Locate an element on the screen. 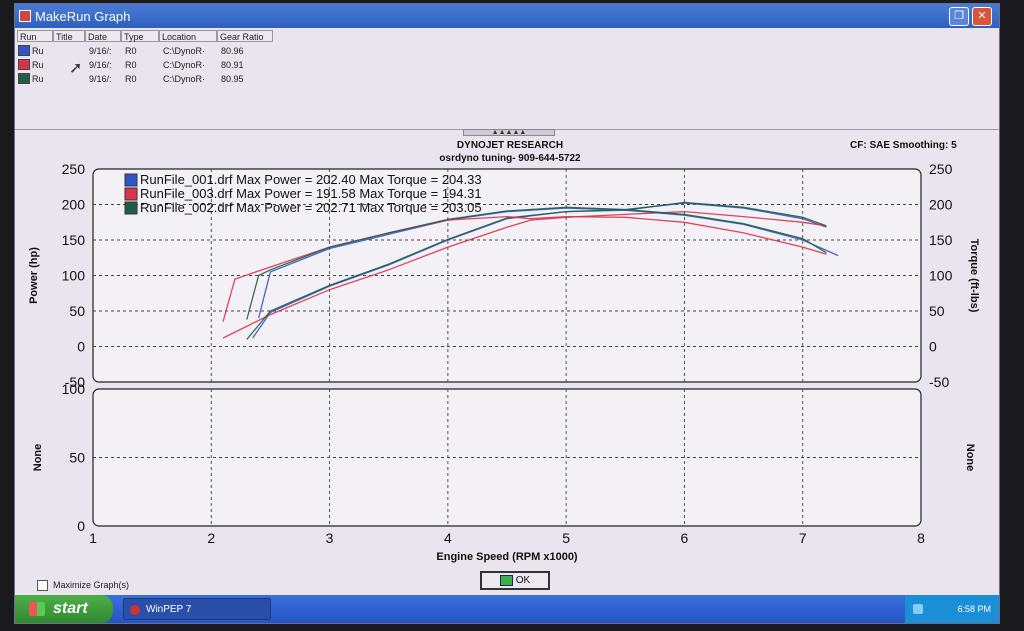 This screenshot has width=1024, height=631. y-tick-label-right: -50 is located at coordinates (939, 382).